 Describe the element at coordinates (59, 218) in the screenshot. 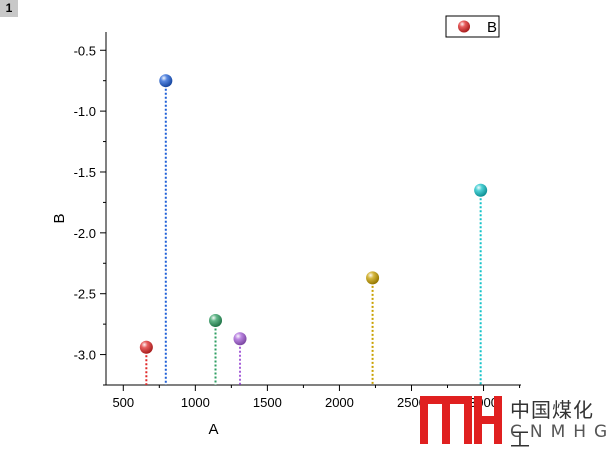

I see `y-axis-title: B` at that location.